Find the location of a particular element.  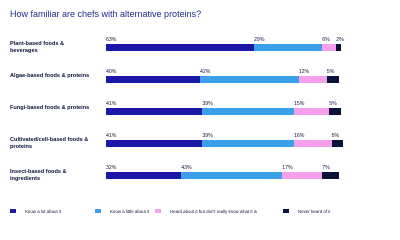

category-label: Algae-based foods & proteins is located at coordinates (50, 76).